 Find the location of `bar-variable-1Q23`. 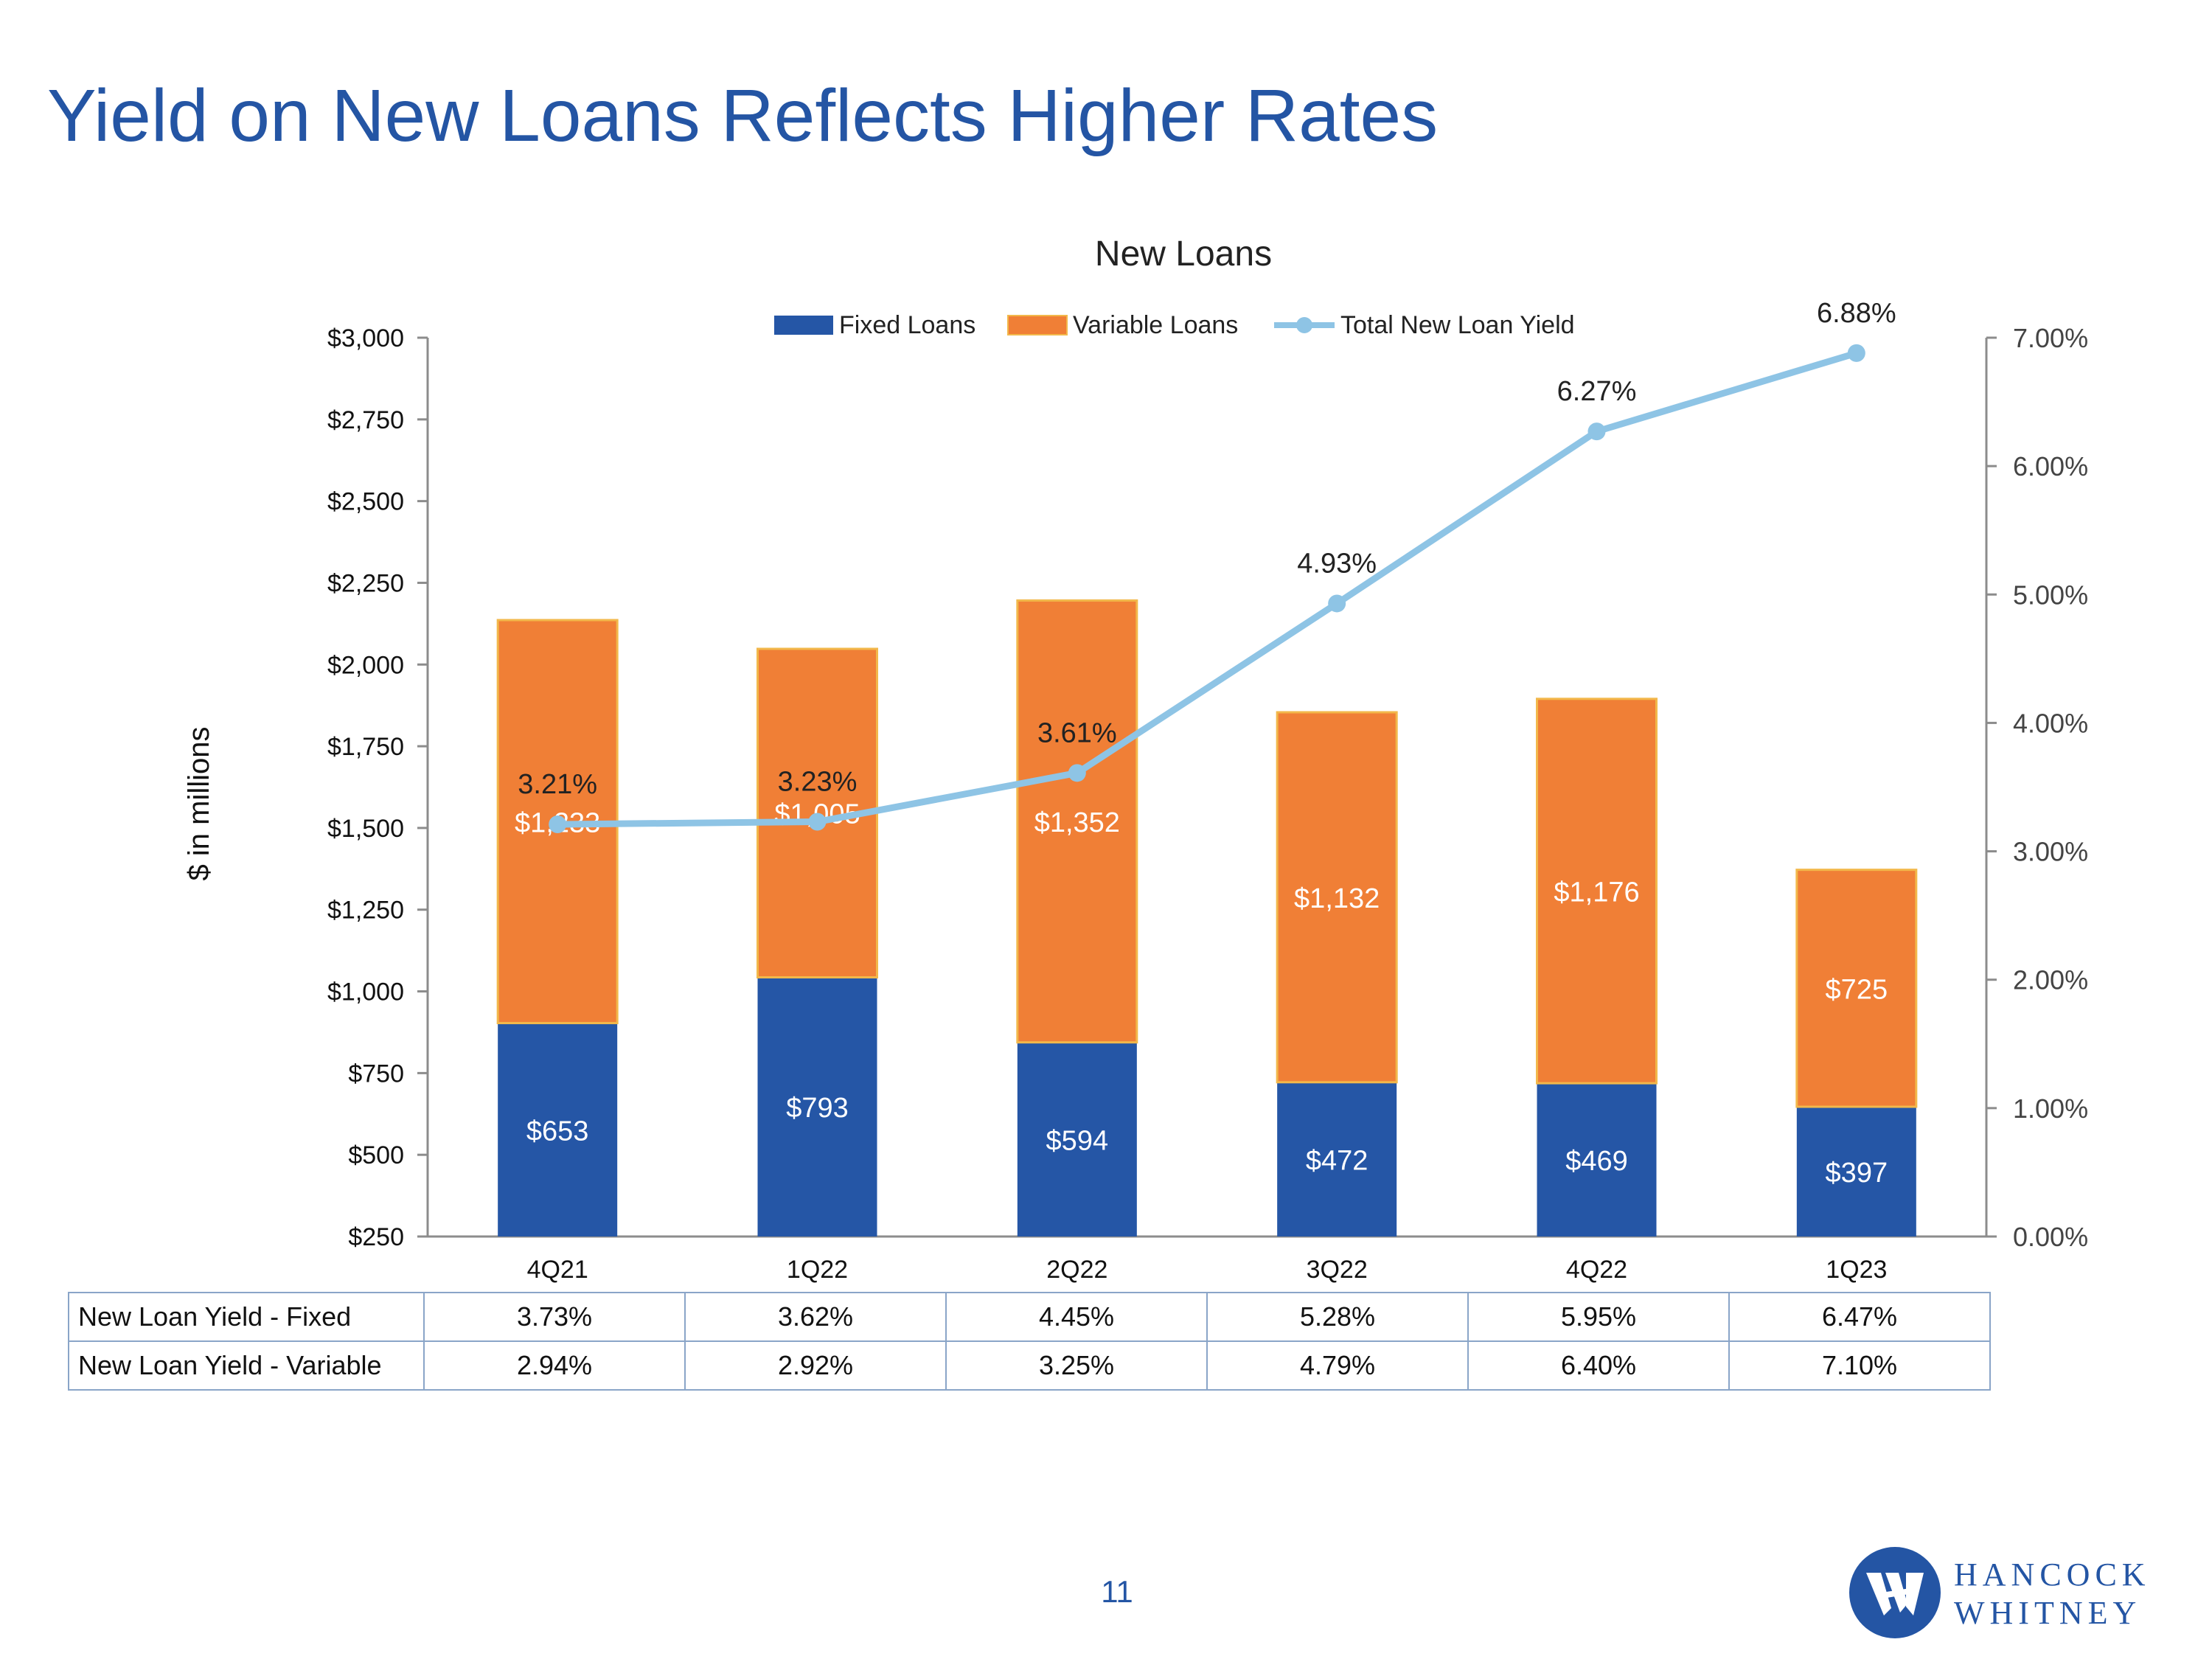

bar-variable-1Q23 is located at coordinates (1856, 988).